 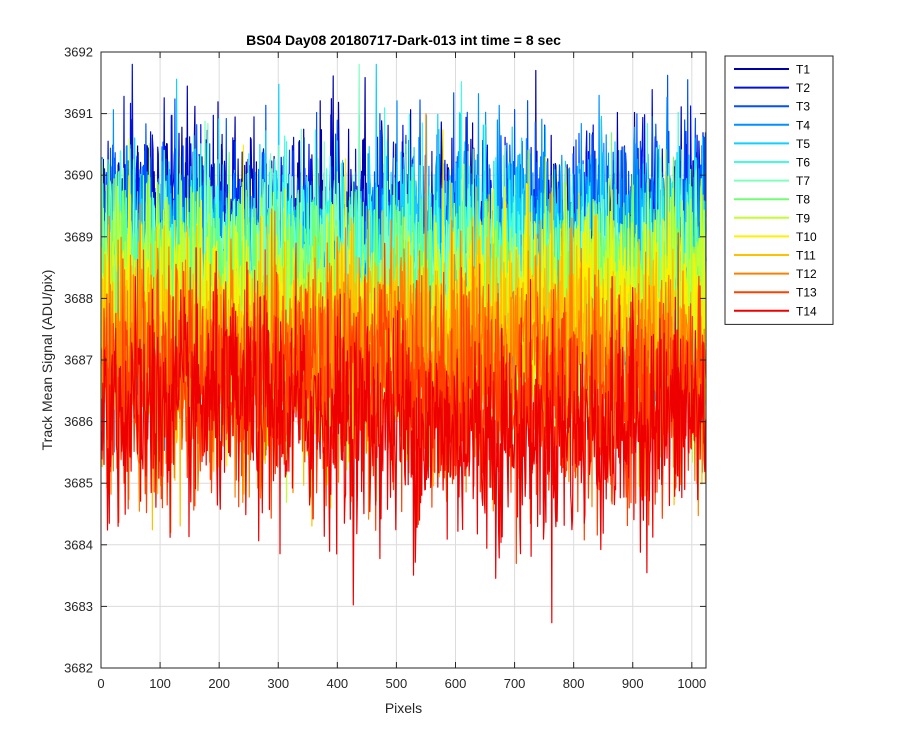 I want to click on y-tick-label: 3692, so click(x=78, y=52).